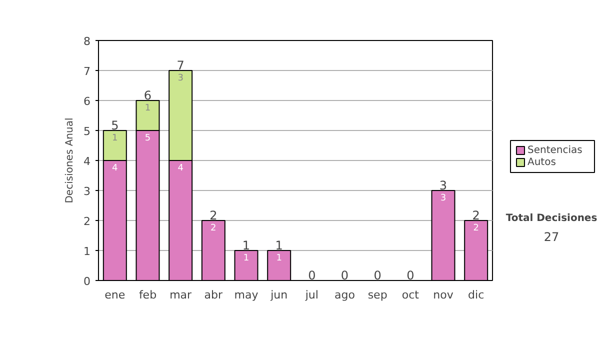  I want to click on total-label: 5, so click(115, 125).